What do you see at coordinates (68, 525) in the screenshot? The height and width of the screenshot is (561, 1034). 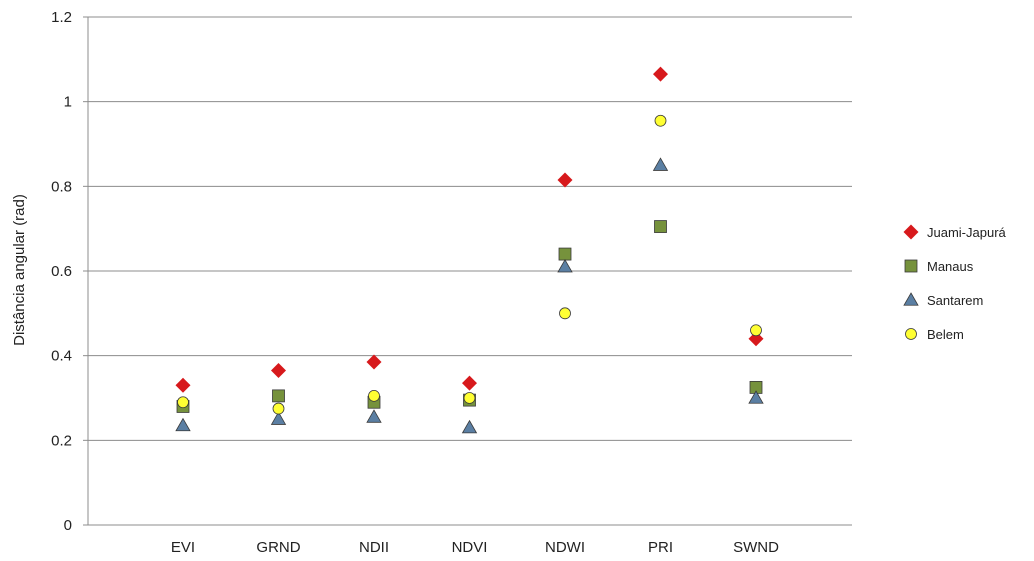 I see `y-tick-label: 0` at bounding box center [68, 525].